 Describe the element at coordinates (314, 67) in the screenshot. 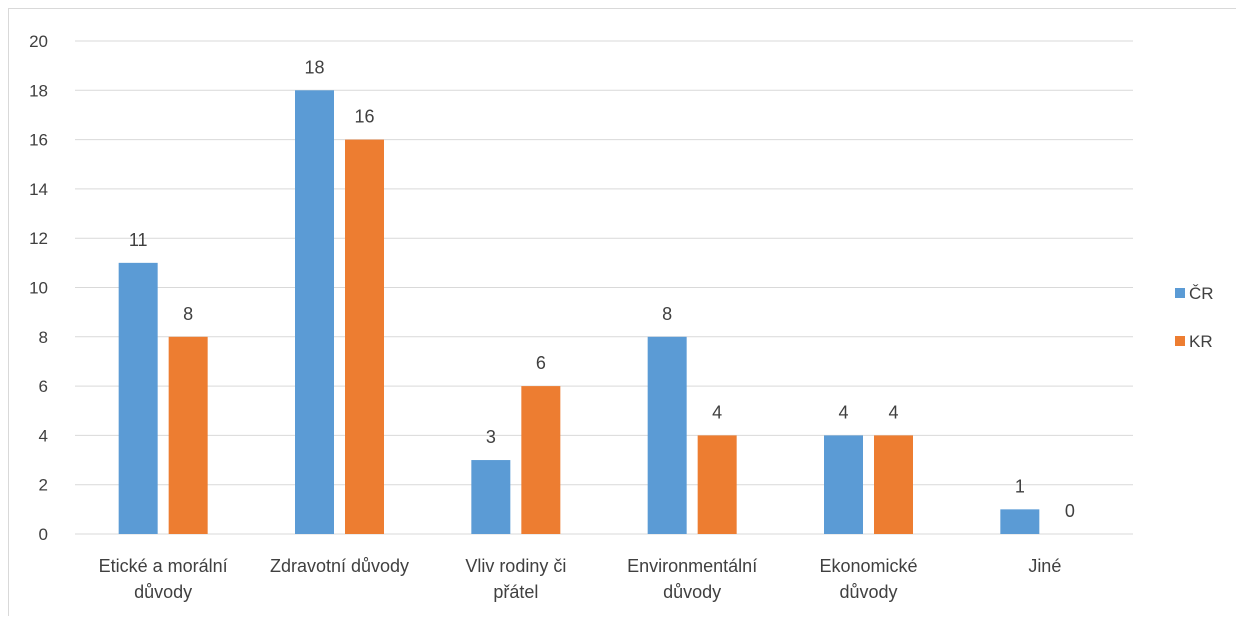

I see `data-label: 18` at that location.